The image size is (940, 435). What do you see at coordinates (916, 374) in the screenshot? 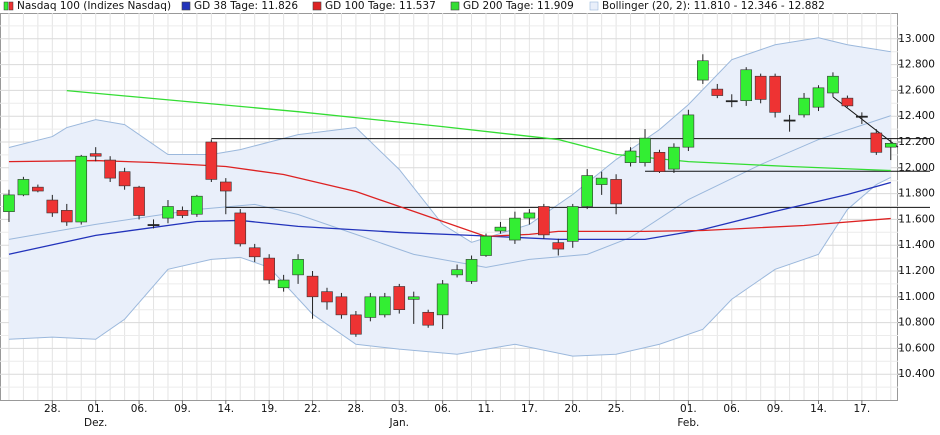
I see `y-tick-label: 10.400` at bounding box center [916, 374].